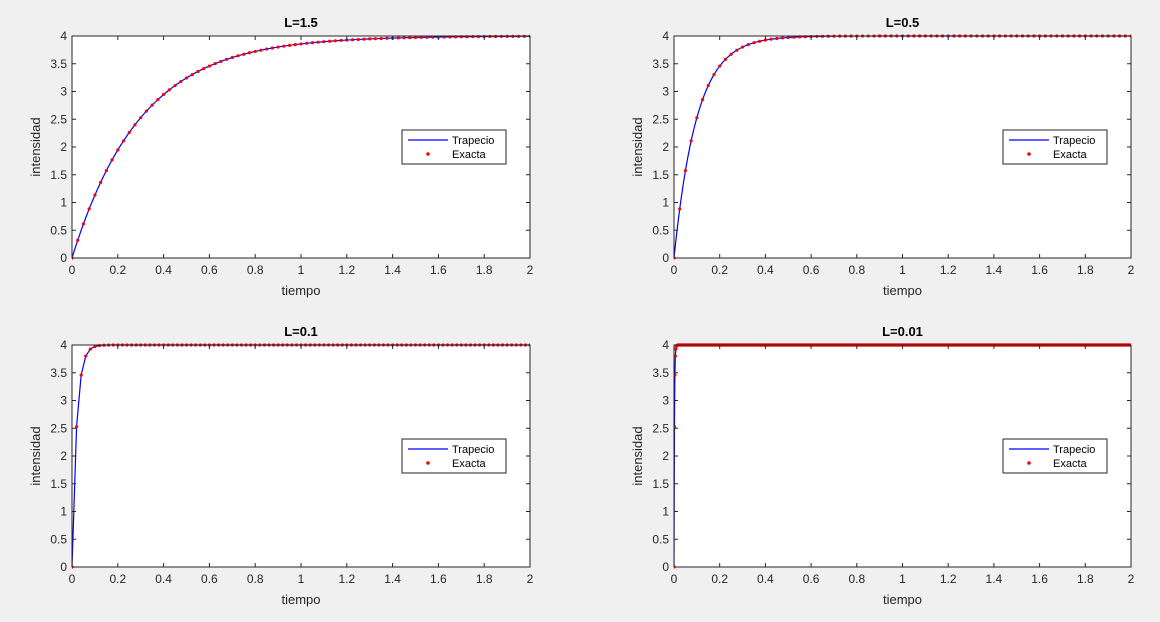 The width and height of the screenshot is (1160, 622). Describe the element at coordinates (660, 119) in the screenshot. I see `y-tick-label: 2.5` at that location.